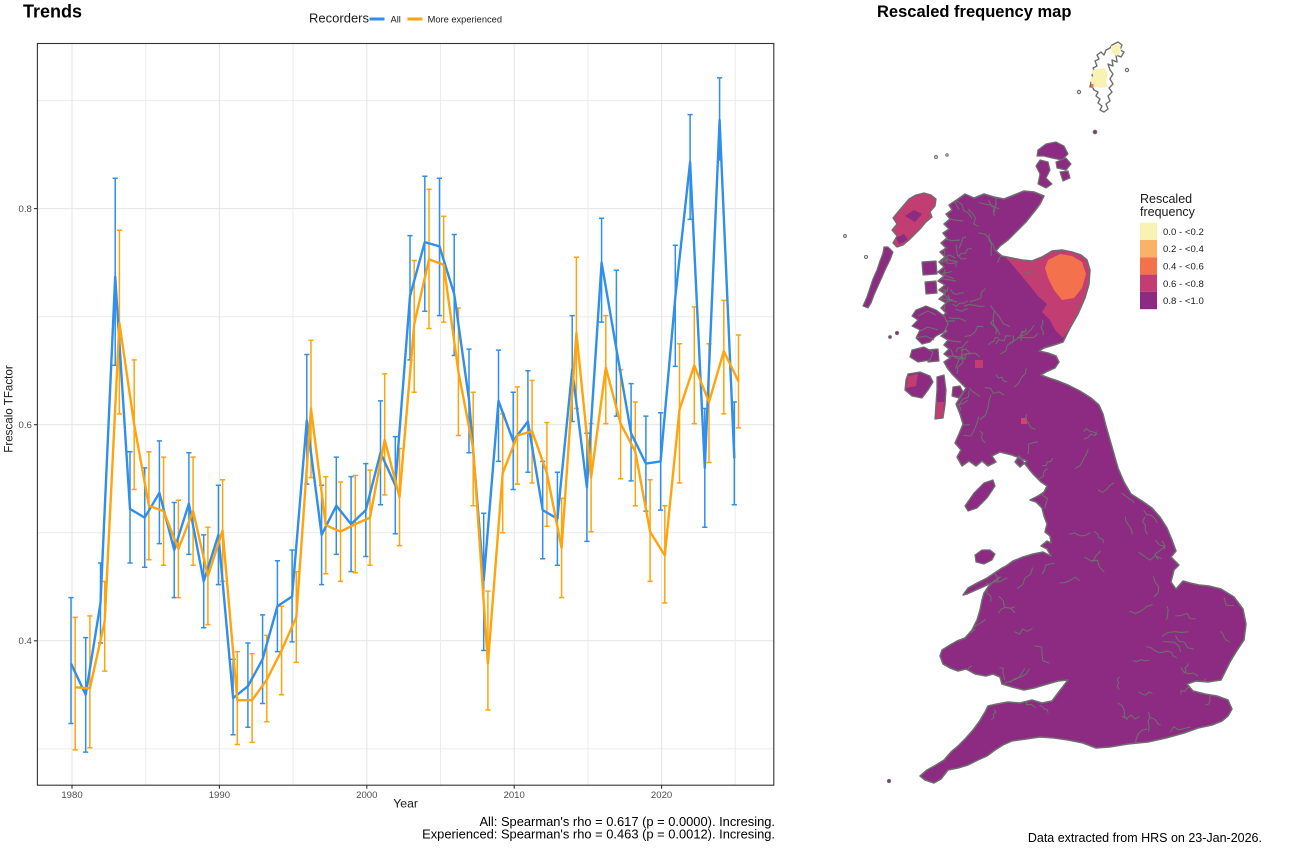 This screenshot has width=1300, height=850. What do you see at coordinates (396, 19) in the screenshot?
I see `svg-text: All` at bounding box center [396, 19].